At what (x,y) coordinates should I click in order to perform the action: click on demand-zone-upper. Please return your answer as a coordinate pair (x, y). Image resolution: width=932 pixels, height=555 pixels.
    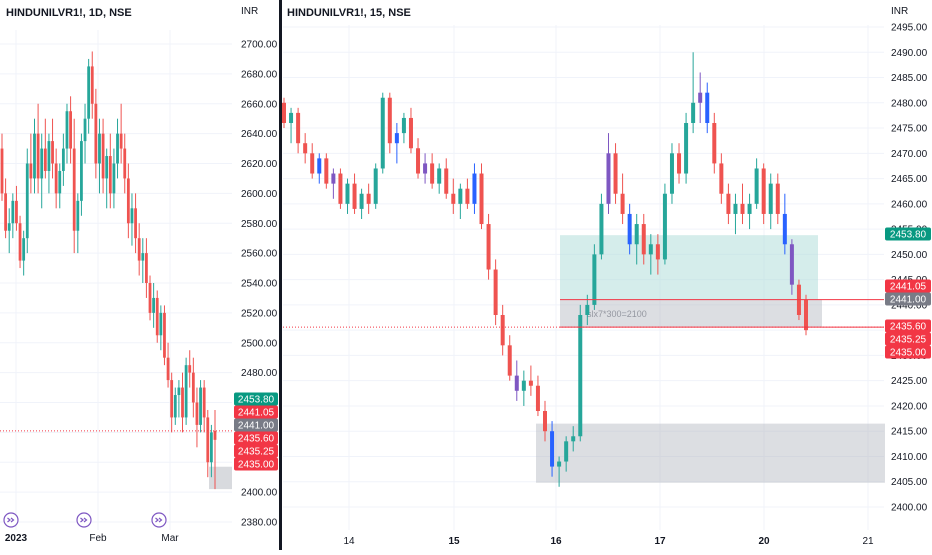
    Looking at the image, I should click on (689, 267).